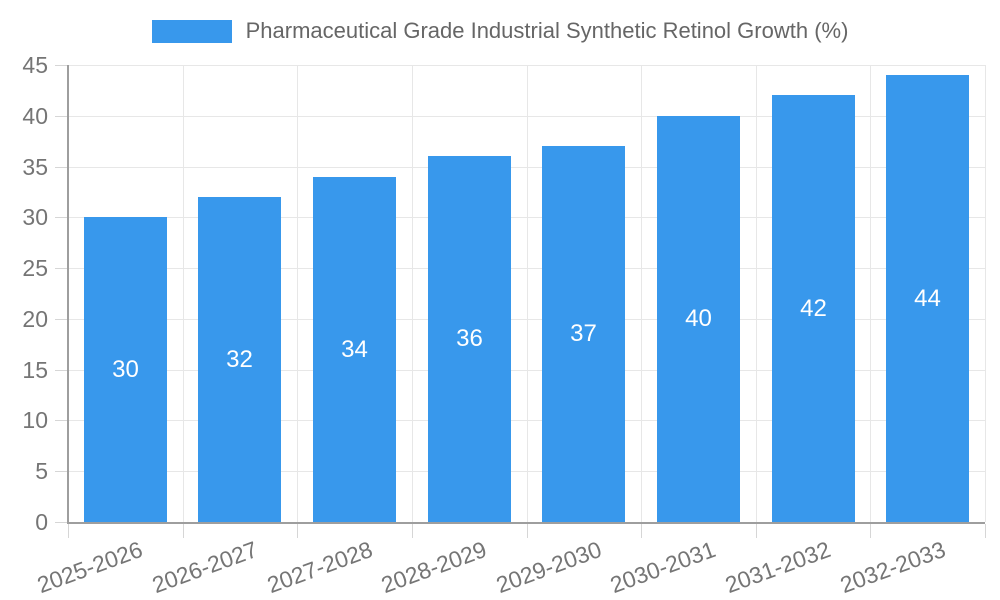 The image size is (1000, 600). What do you see at coordinates (35, 65) in the screenshot?
I see `y-axis-tick-label: 45` at bounding box center [35, 65].